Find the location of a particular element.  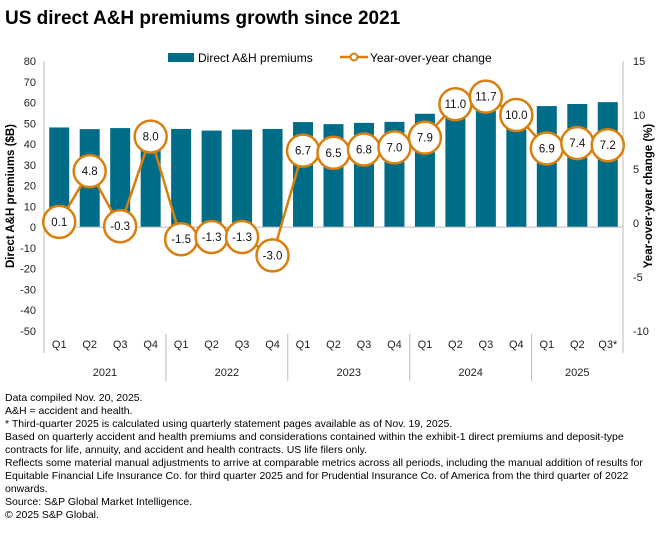

yoy-data-label: 6.7 is located at coordinates (303, 152).